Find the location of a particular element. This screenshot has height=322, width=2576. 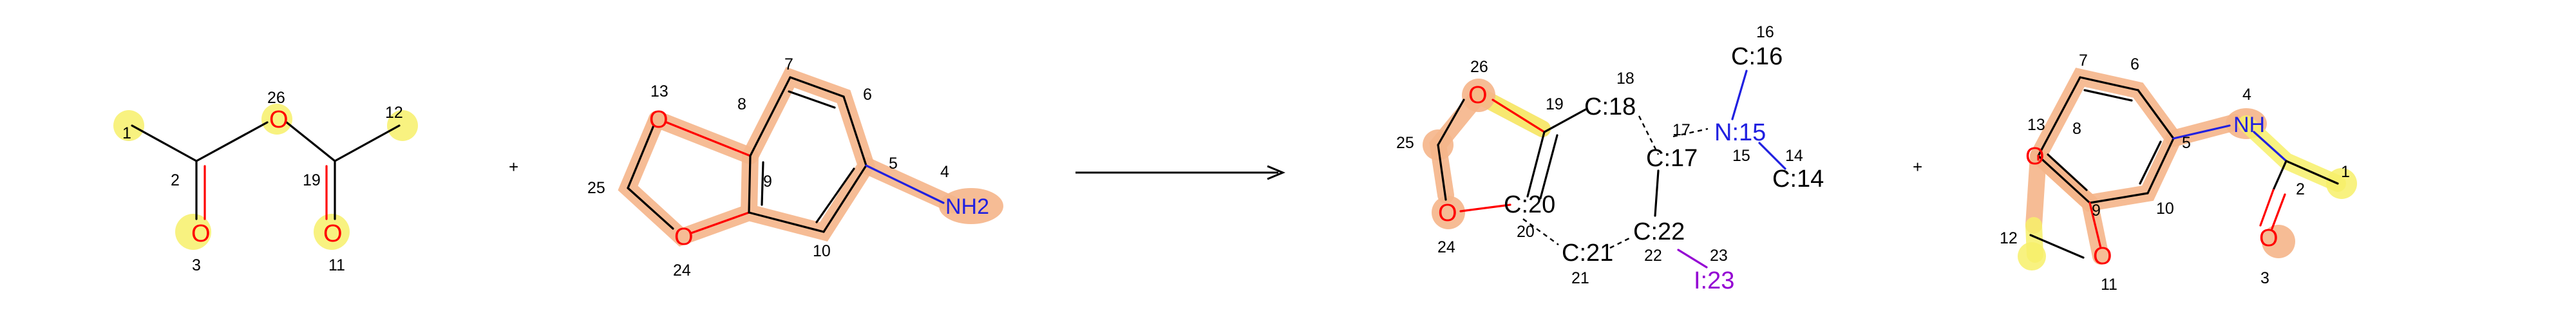

reactant-acetic-anhydride: O O O 1 2 3 26 19 11 12 is located at coordinates (265, 182).